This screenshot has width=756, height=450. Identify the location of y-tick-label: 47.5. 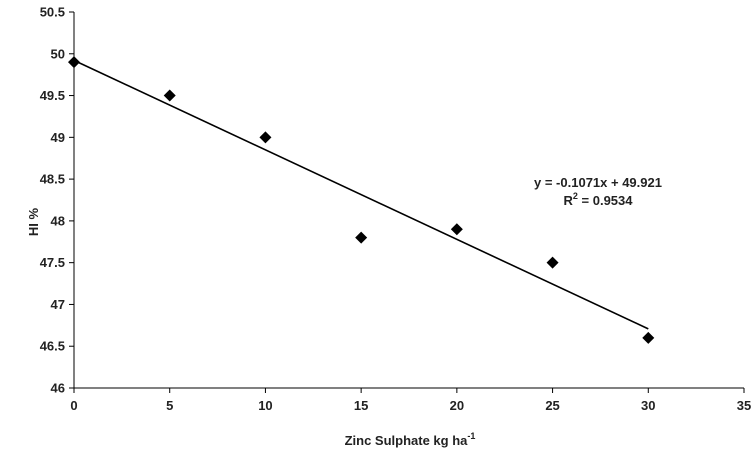
(52, 262).